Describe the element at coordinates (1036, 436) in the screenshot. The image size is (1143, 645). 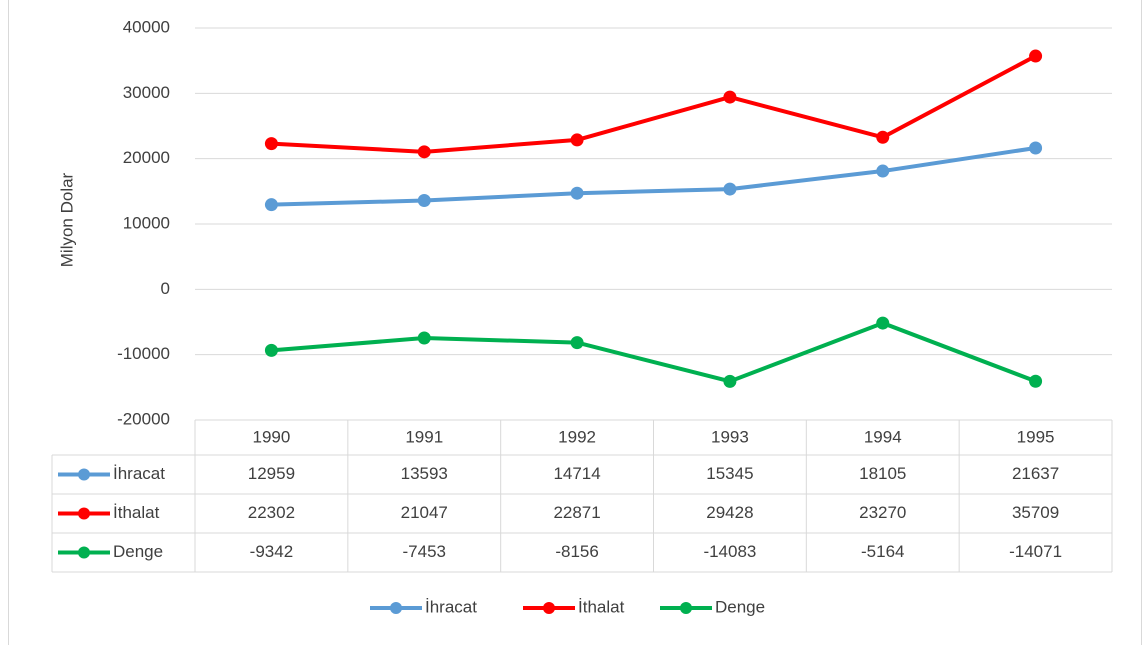
I see `x-tick-label: 1995` at that location.